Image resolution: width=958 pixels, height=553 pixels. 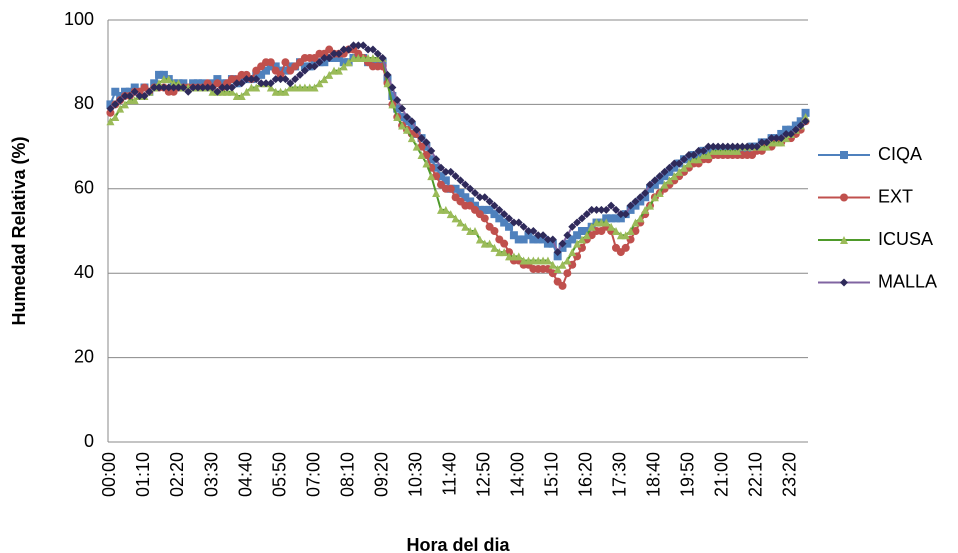 What do you see at coordinates (347, 474) in the screenshot?
I see `x-tick-label: 08:10` at bounding box center [347, 474].